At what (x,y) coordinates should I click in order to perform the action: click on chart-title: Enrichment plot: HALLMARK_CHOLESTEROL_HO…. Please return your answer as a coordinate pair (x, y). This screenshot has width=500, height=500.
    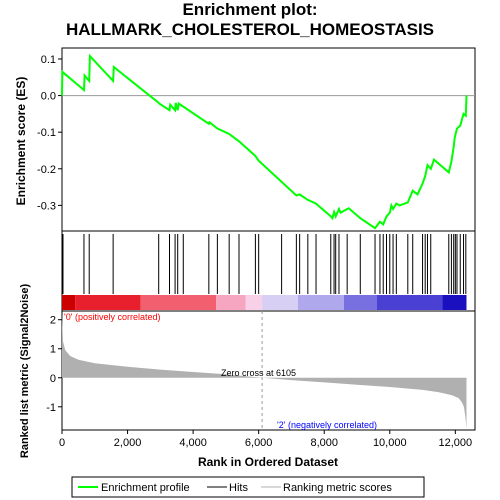
    Looking at the image, I should click on (250, 20).